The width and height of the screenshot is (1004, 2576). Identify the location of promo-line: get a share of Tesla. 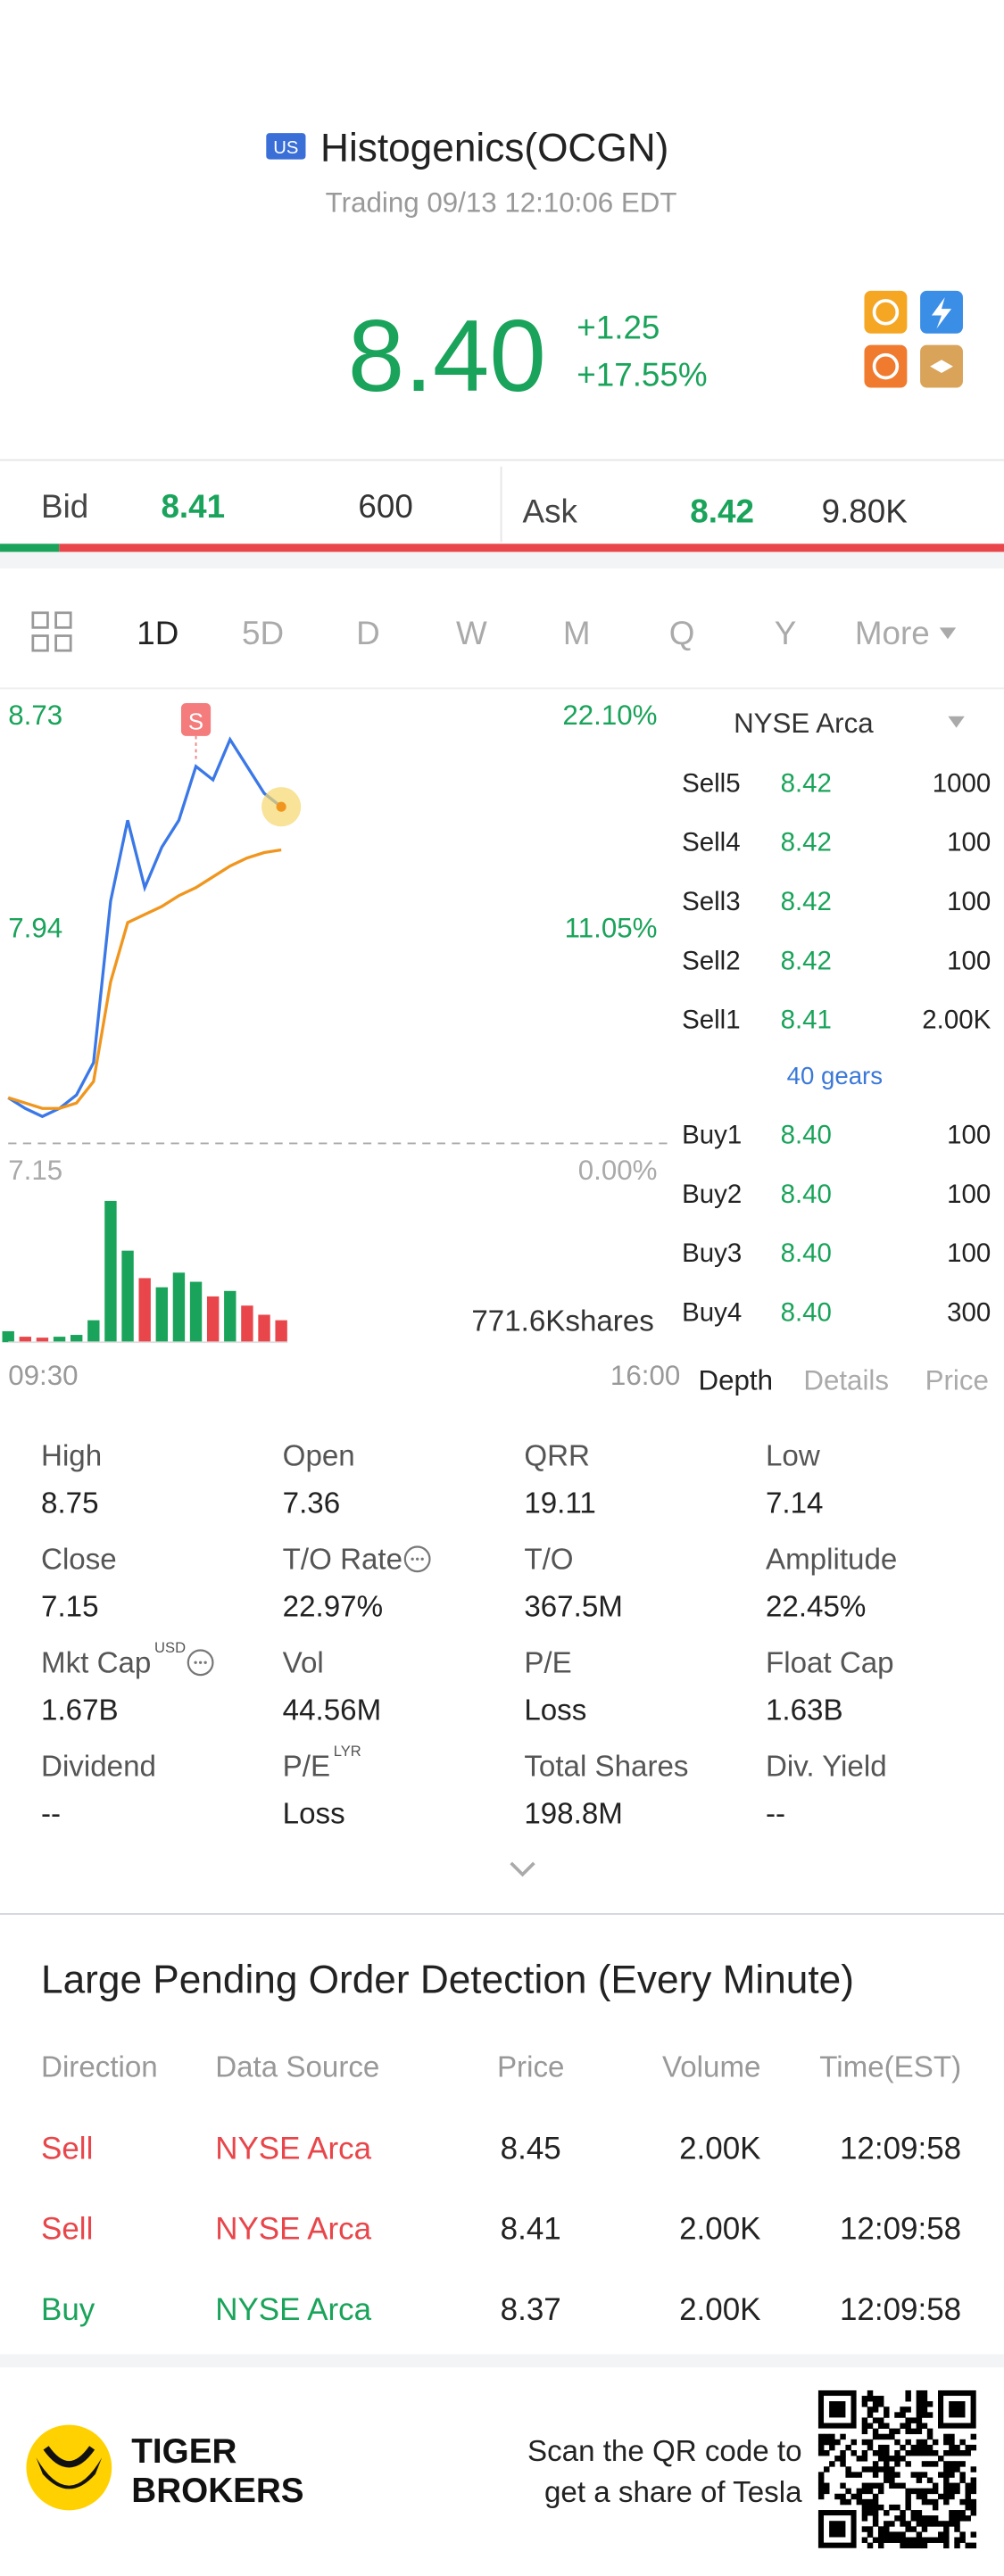
(673, 2492).